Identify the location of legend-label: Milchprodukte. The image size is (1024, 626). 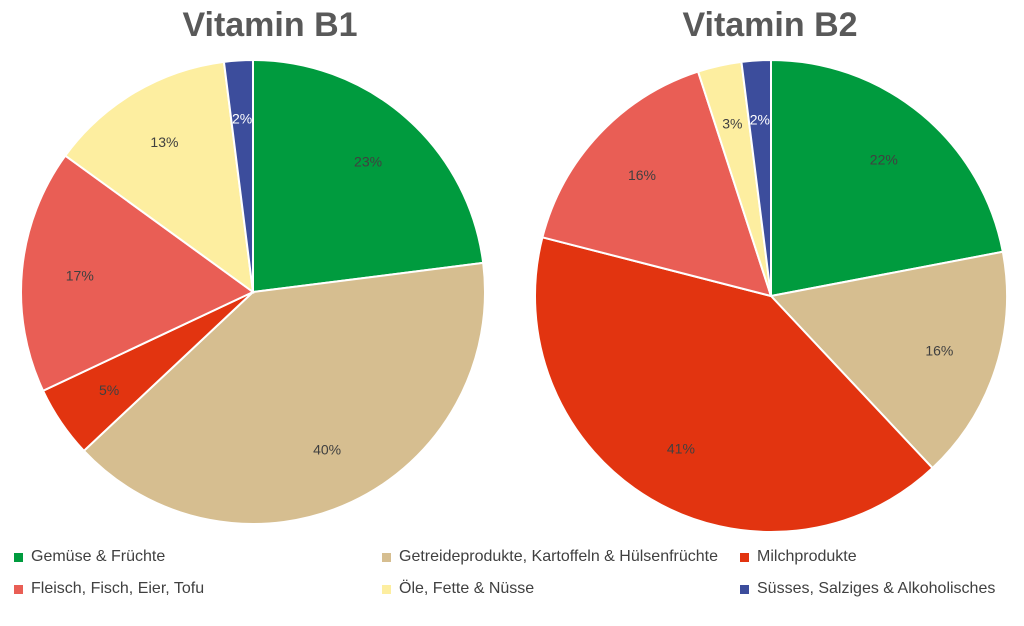
(807, 556).